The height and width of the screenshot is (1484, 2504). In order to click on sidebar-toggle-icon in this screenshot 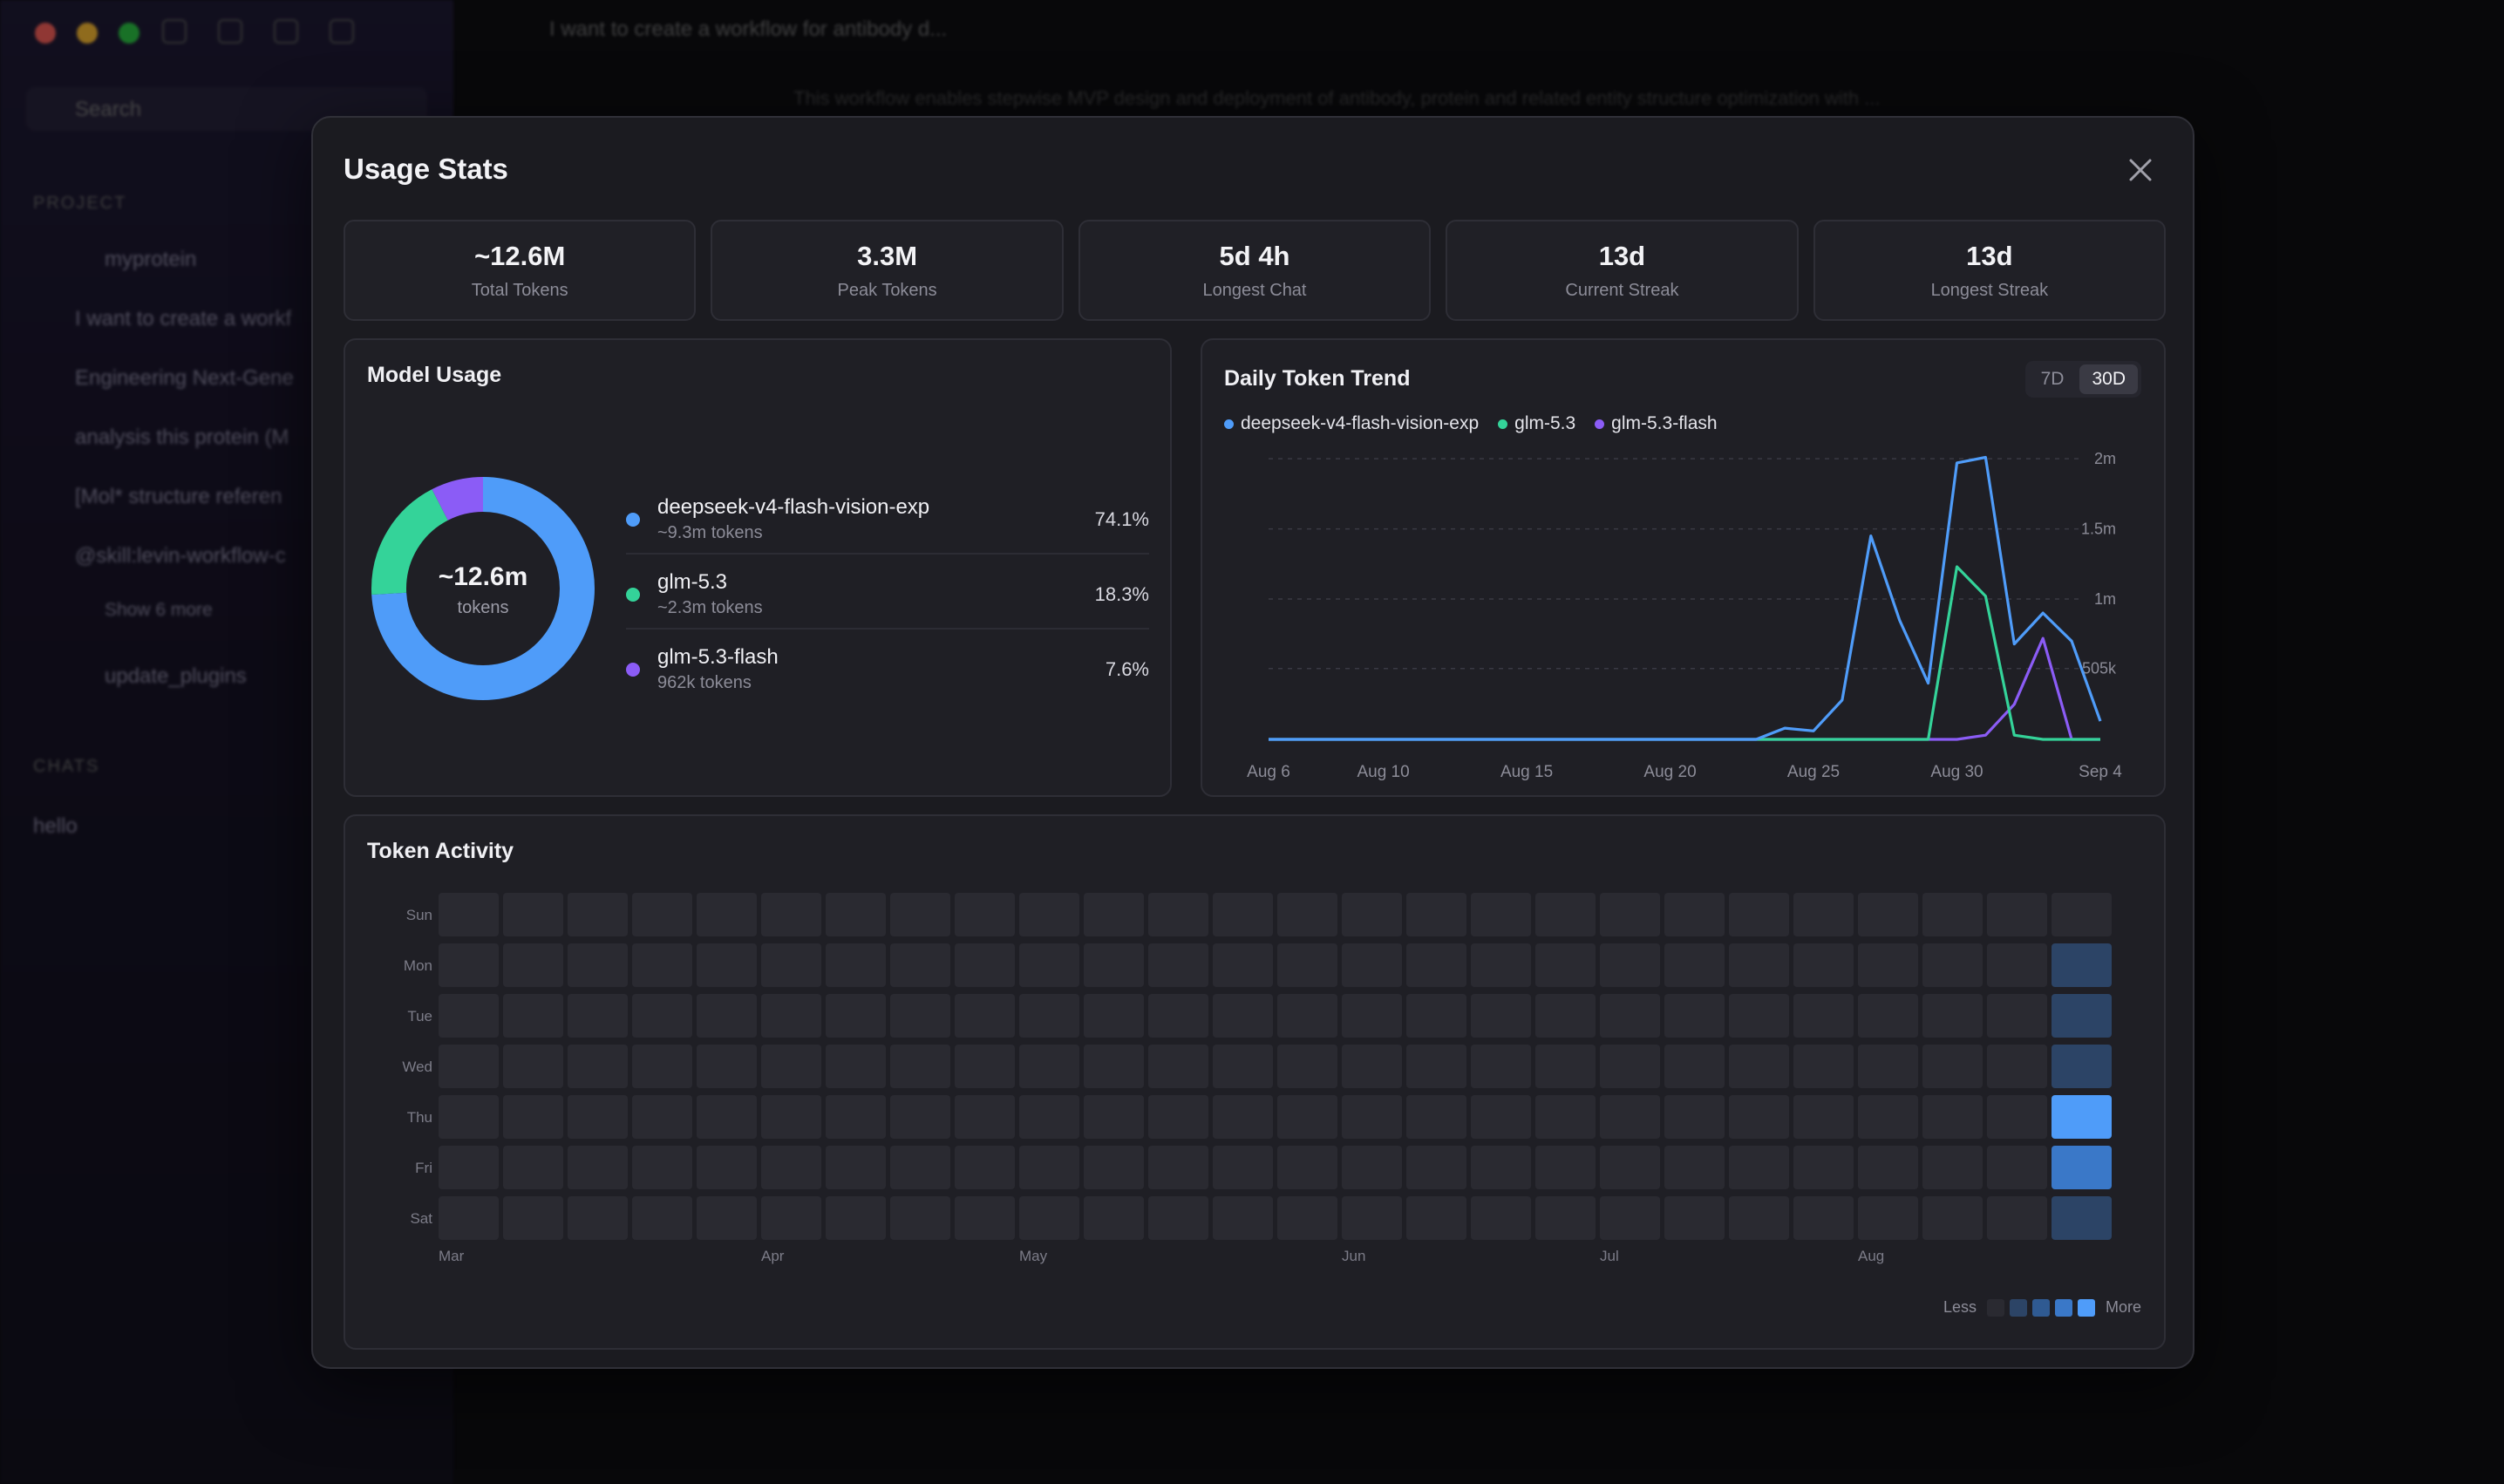, I will do `click(174, 31)`.